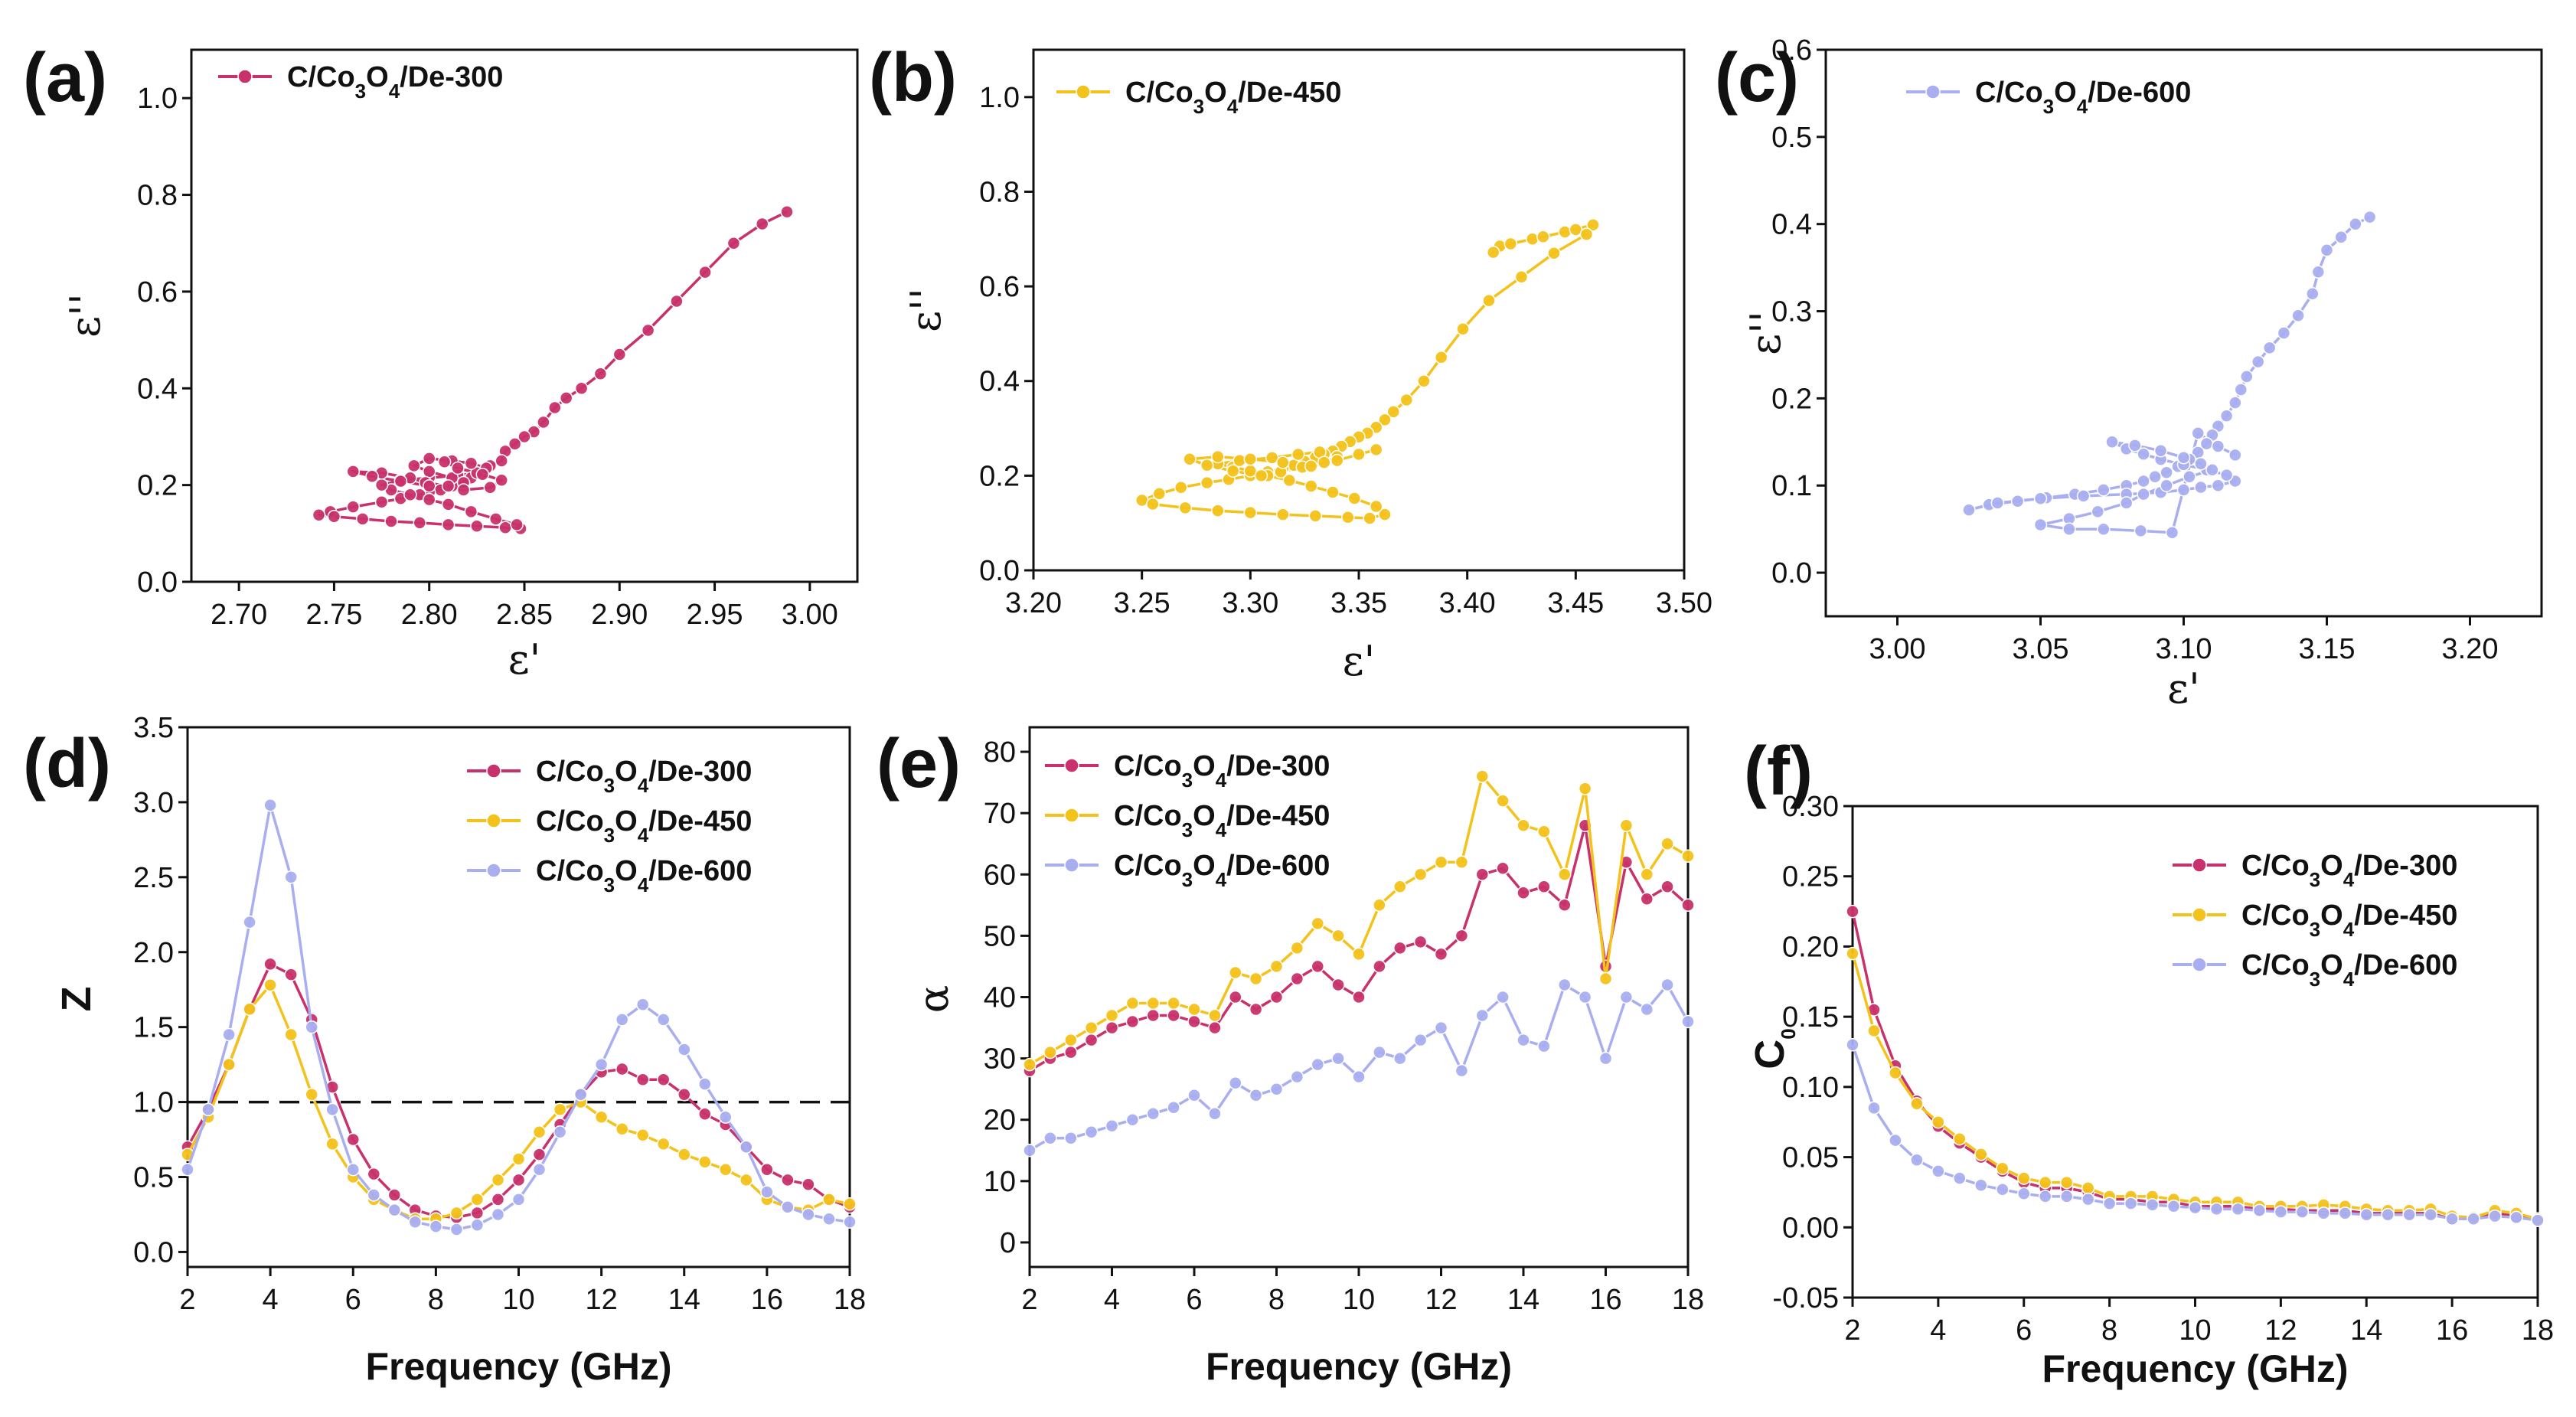 This screenshot has width=2576, height=1417. I want to click on x-tick-label: 3.45, so click(1575, 603).